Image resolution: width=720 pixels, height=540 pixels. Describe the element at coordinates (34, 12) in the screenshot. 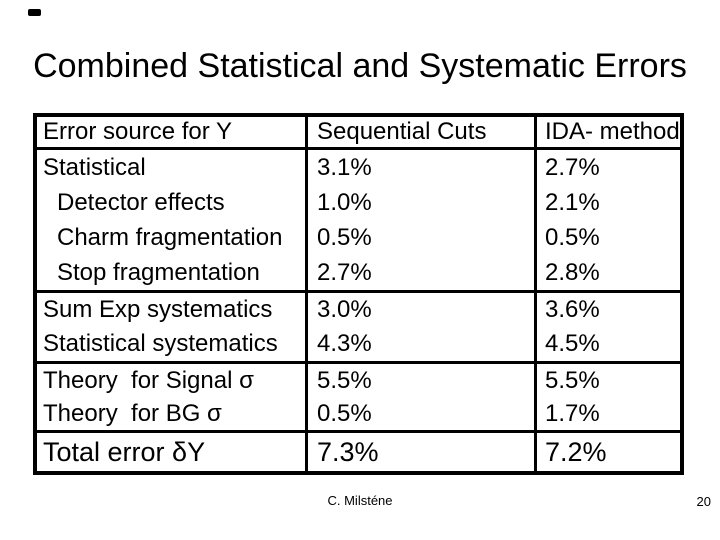

I see `corner-decoration-mark` at that location.